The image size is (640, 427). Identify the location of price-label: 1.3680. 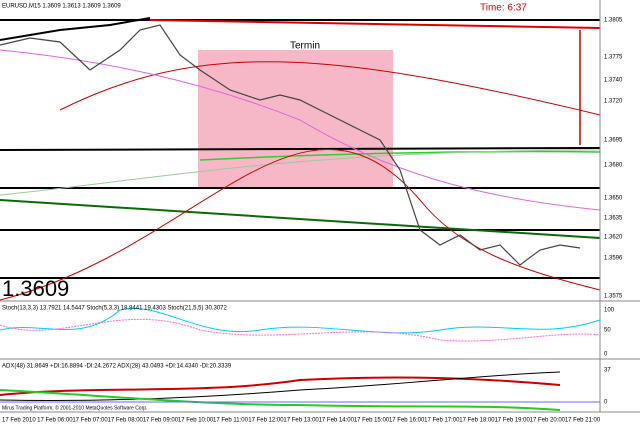
(613, 166).